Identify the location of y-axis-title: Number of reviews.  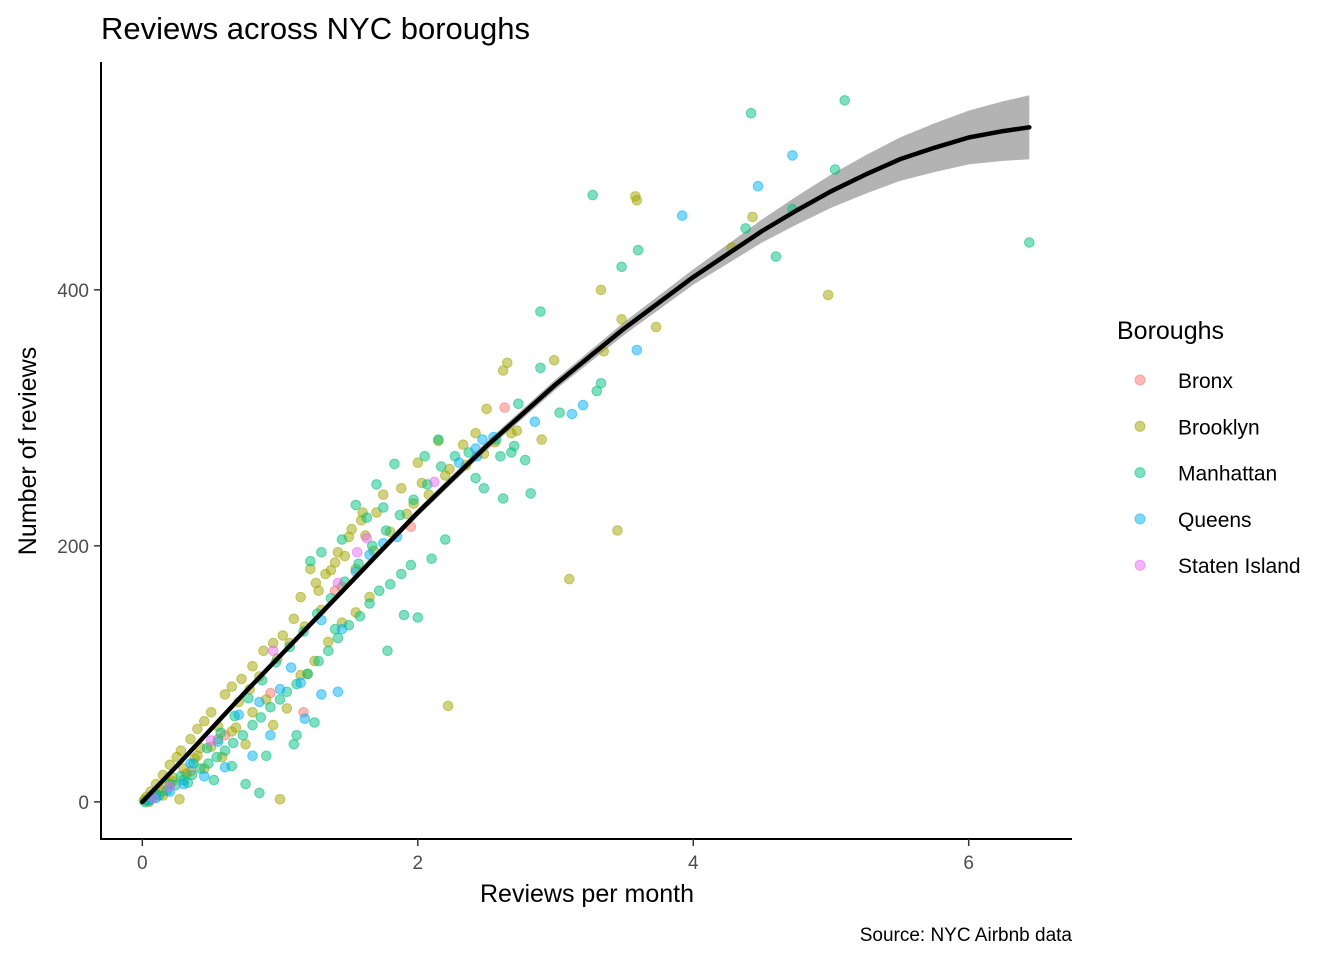
(28, 451).